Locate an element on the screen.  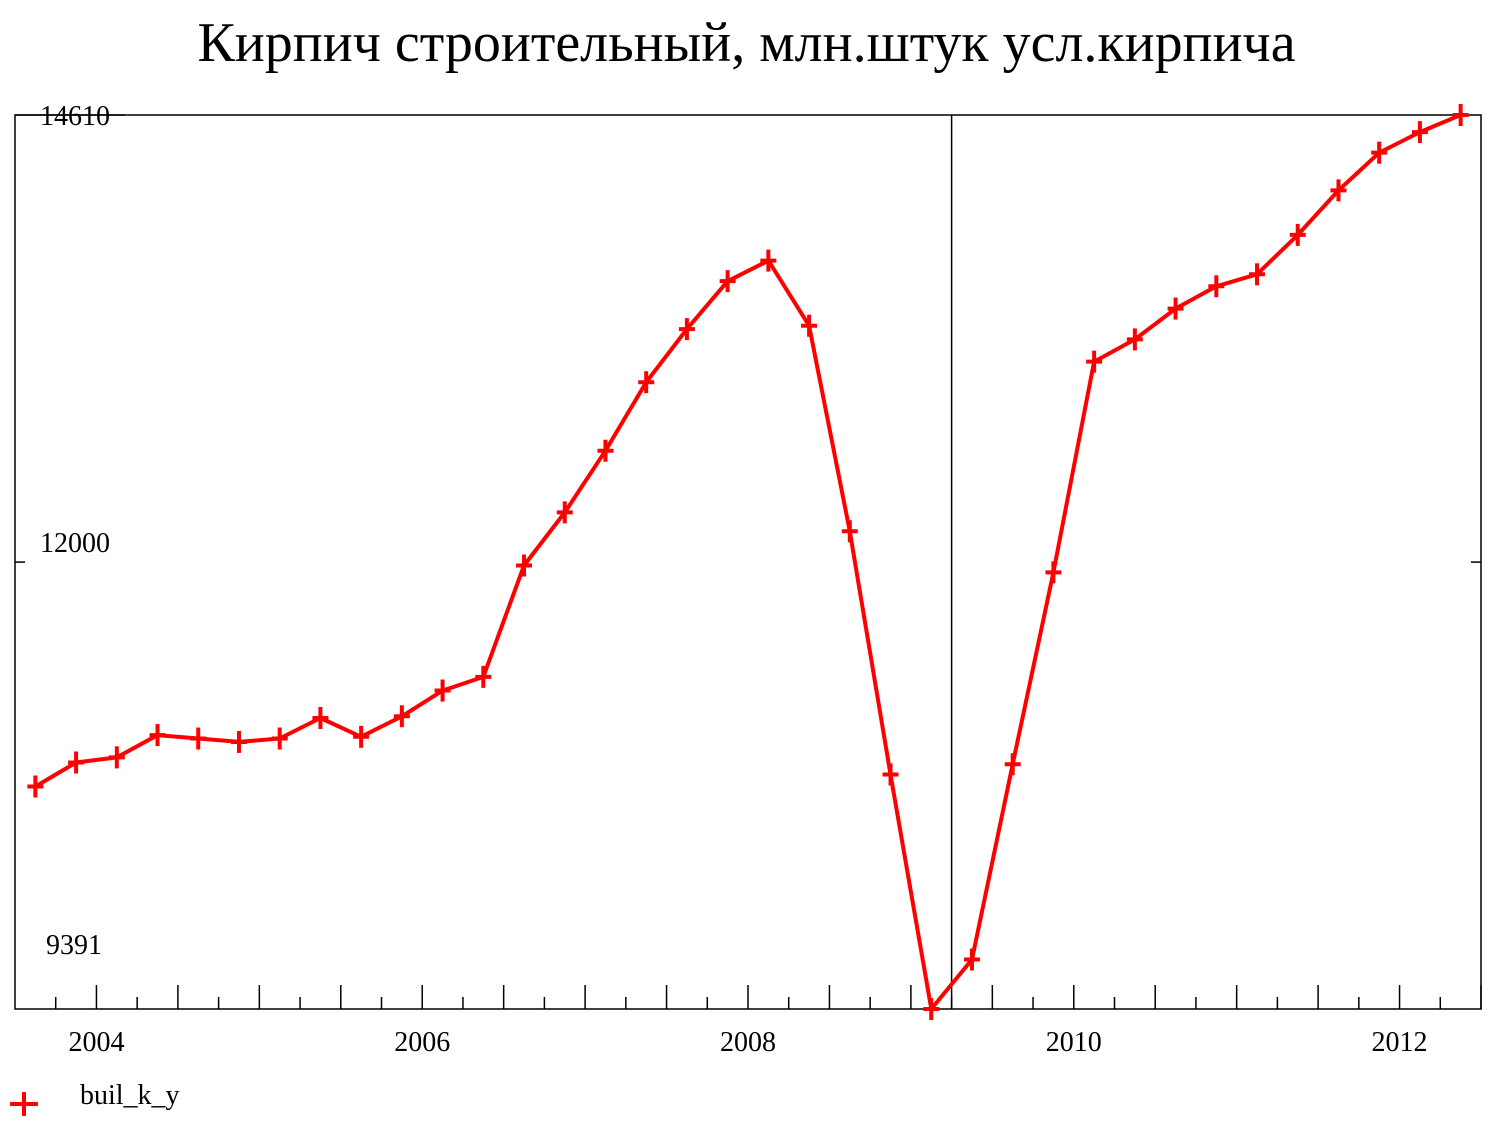
legend-plus-icon is located at coordinates (24, 1104).